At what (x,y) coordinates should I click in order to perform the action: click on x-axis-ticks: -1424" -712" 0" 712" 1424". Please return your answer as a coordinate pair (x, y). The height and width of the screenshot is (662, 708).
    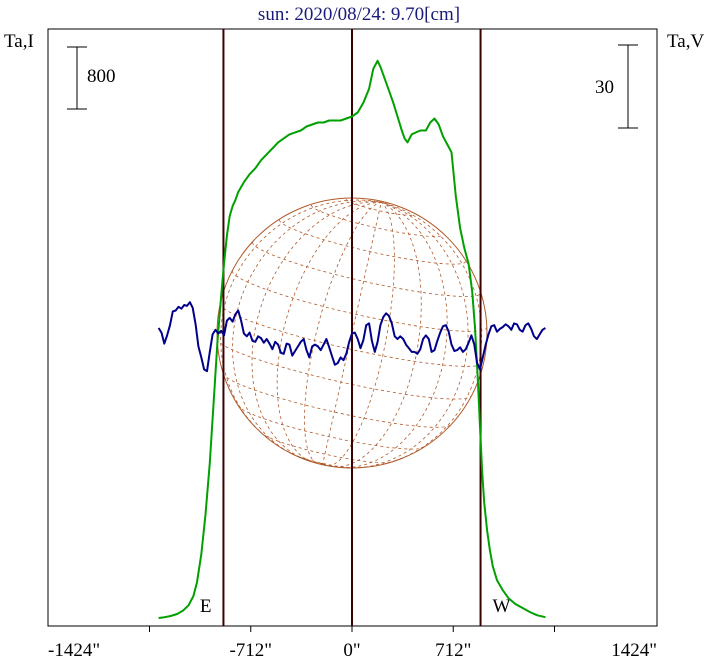
    Looking at the image, I should click on (352, 643).